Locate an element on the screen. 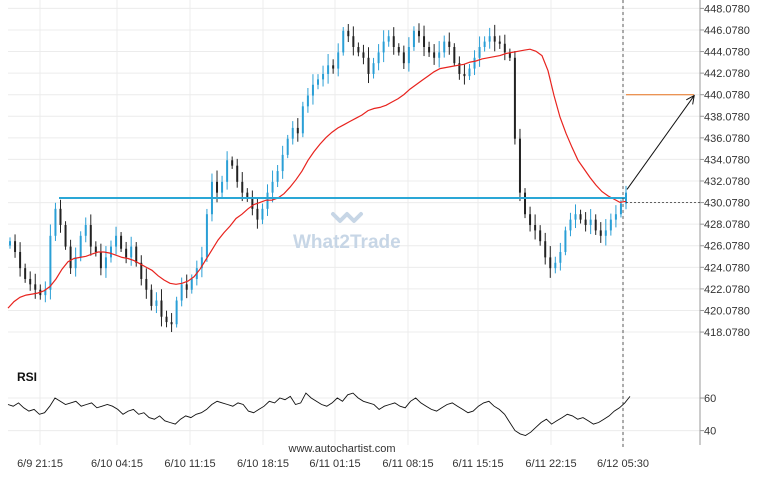 This screenshot has width=760, height=480. price-tick-label: 436.0780 is located at coordinates (727, 139).